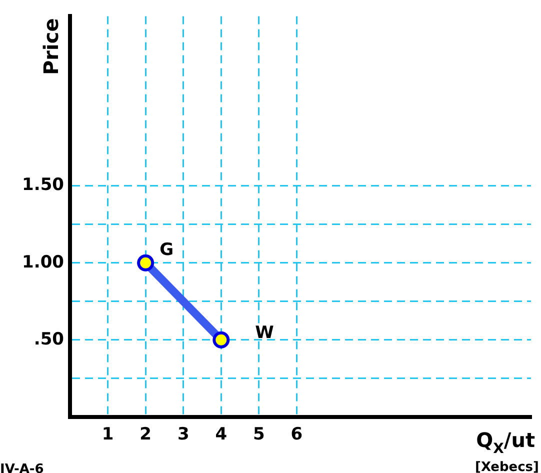  Describe the element at coordinates (51, 46) in the screenshot. I see `y-axis-title: Price` at that location.